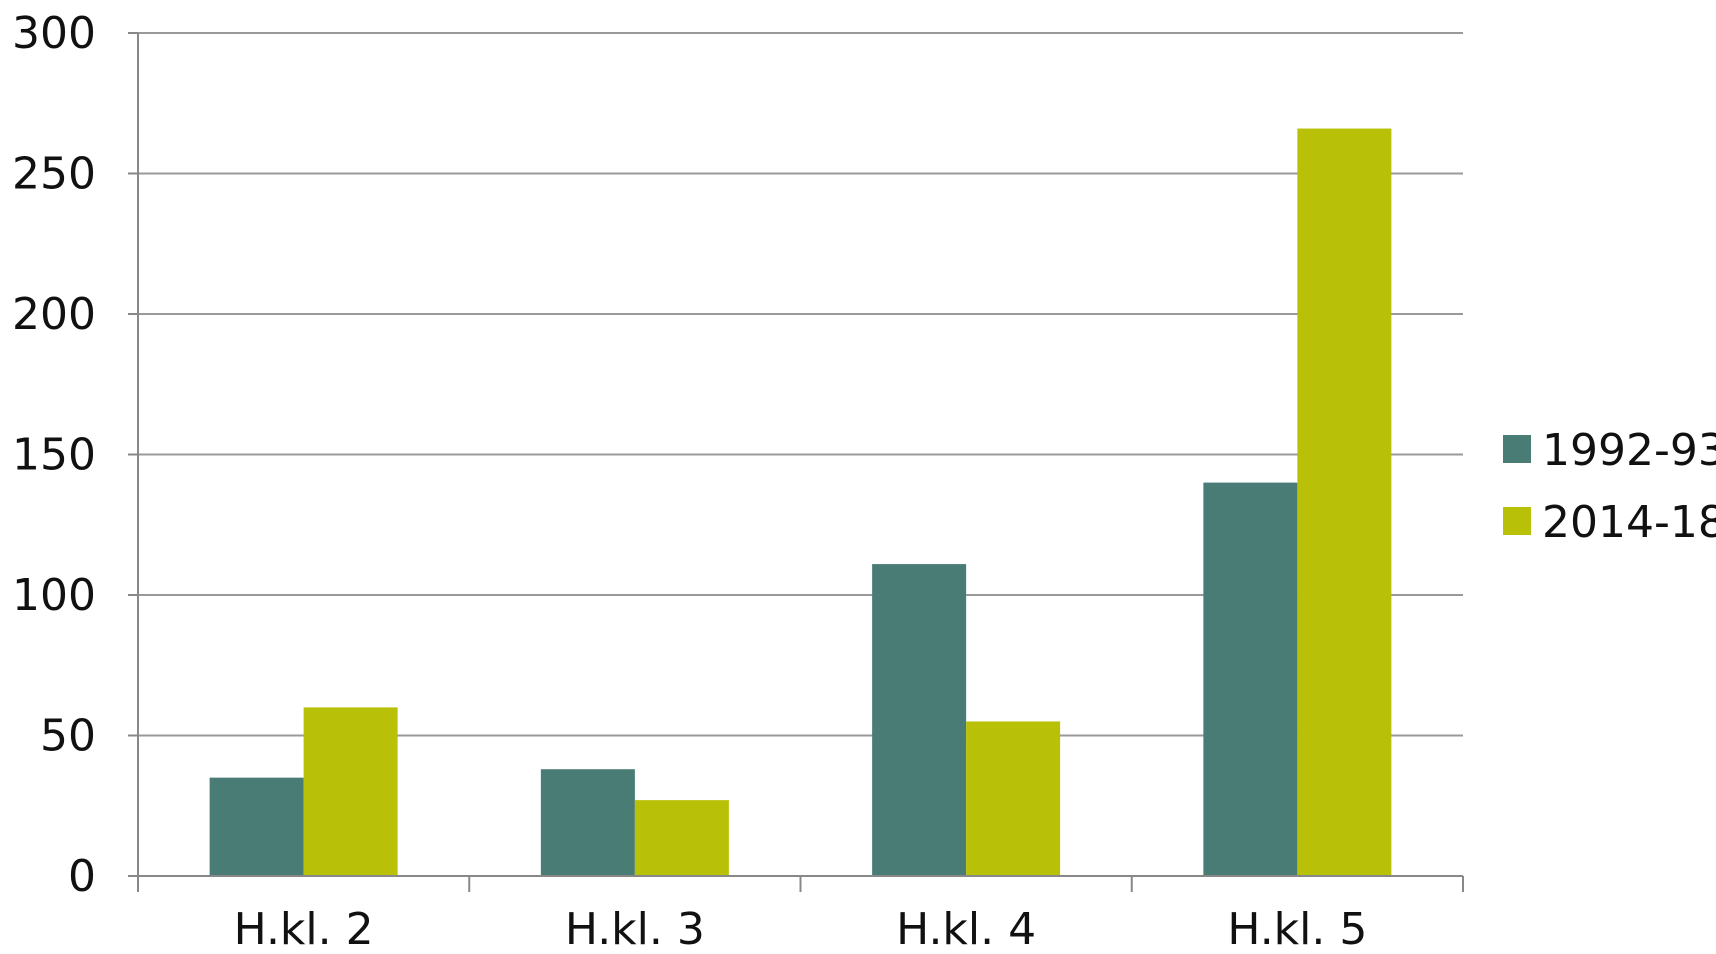 The width and height of the screenshot is (1716, 954). I want to click on y-tick-label: 0, so click(82, 876).